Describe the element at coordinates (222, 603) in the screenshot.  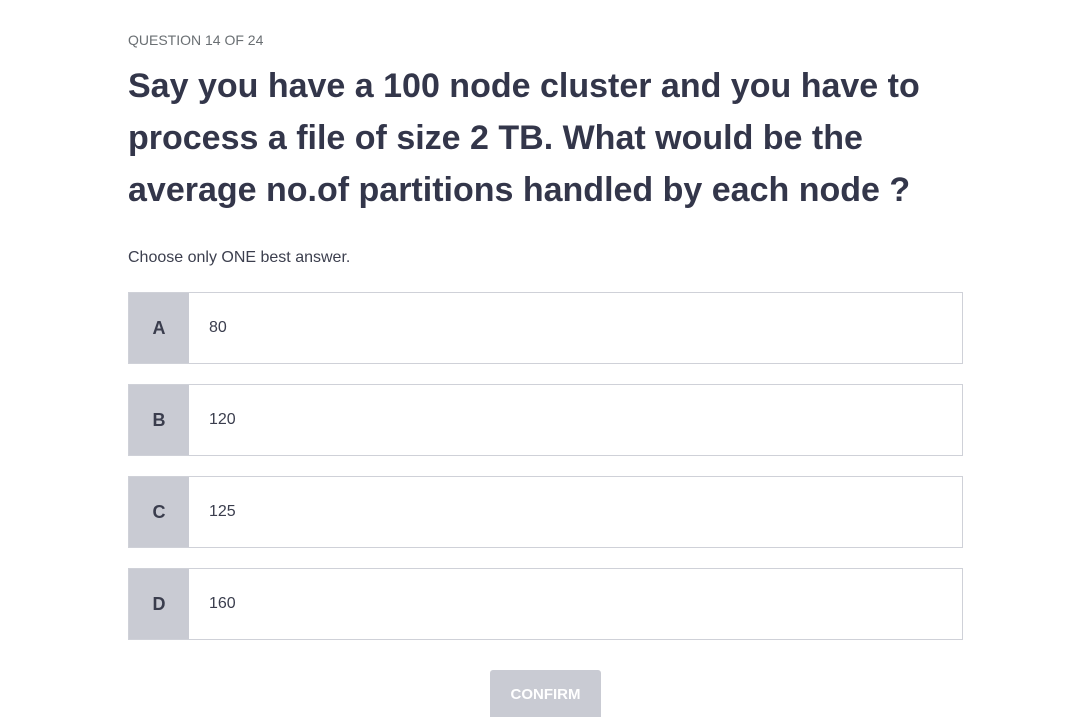
I see `option-text: 160` at that location.